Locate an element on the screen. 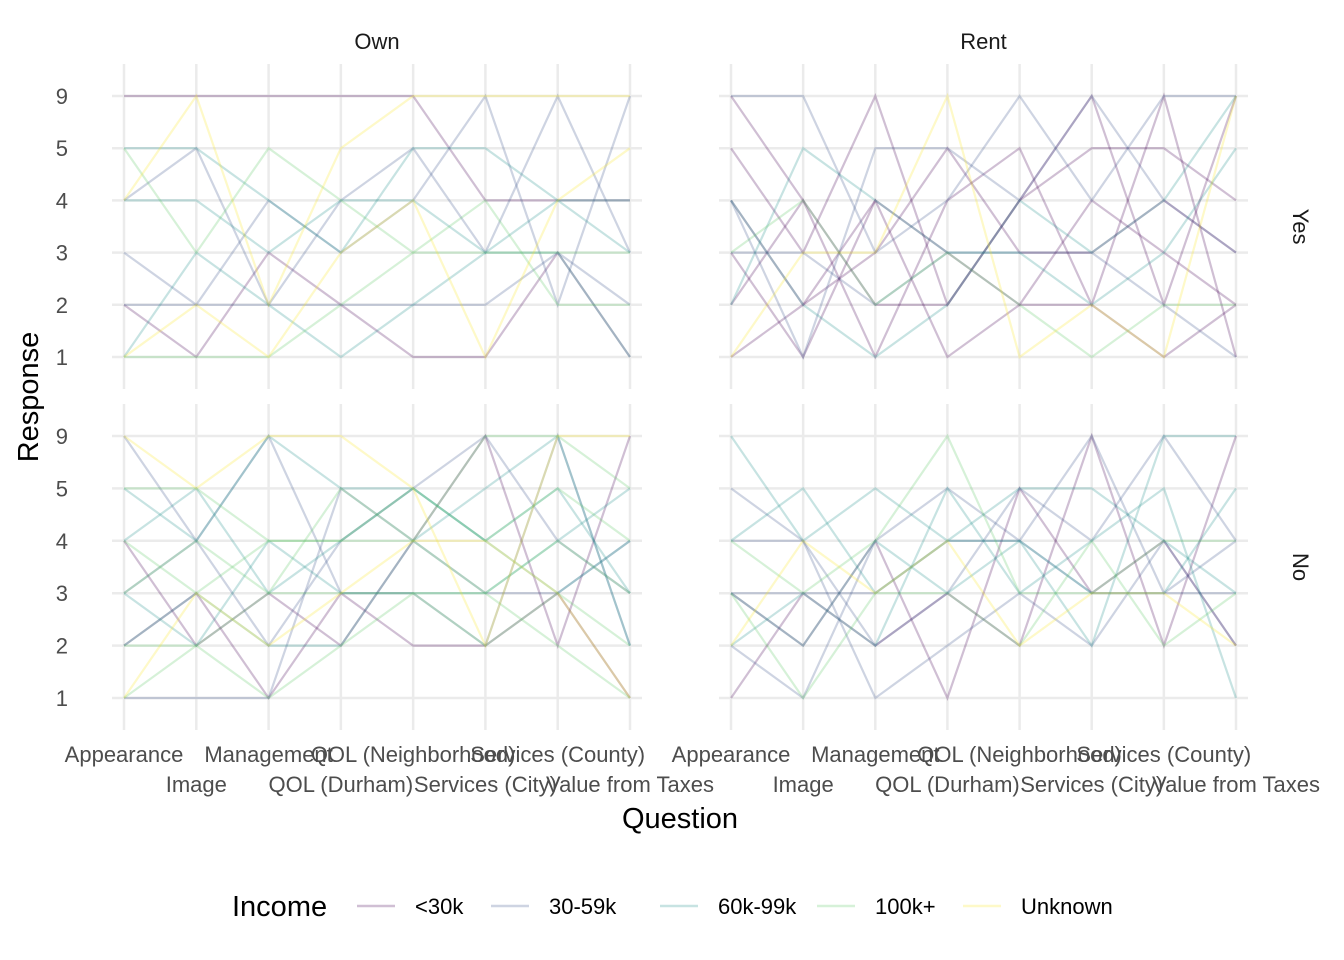 This screenshot has width=1344, height=960. panel-own-no is located at coordinates (377, 567).